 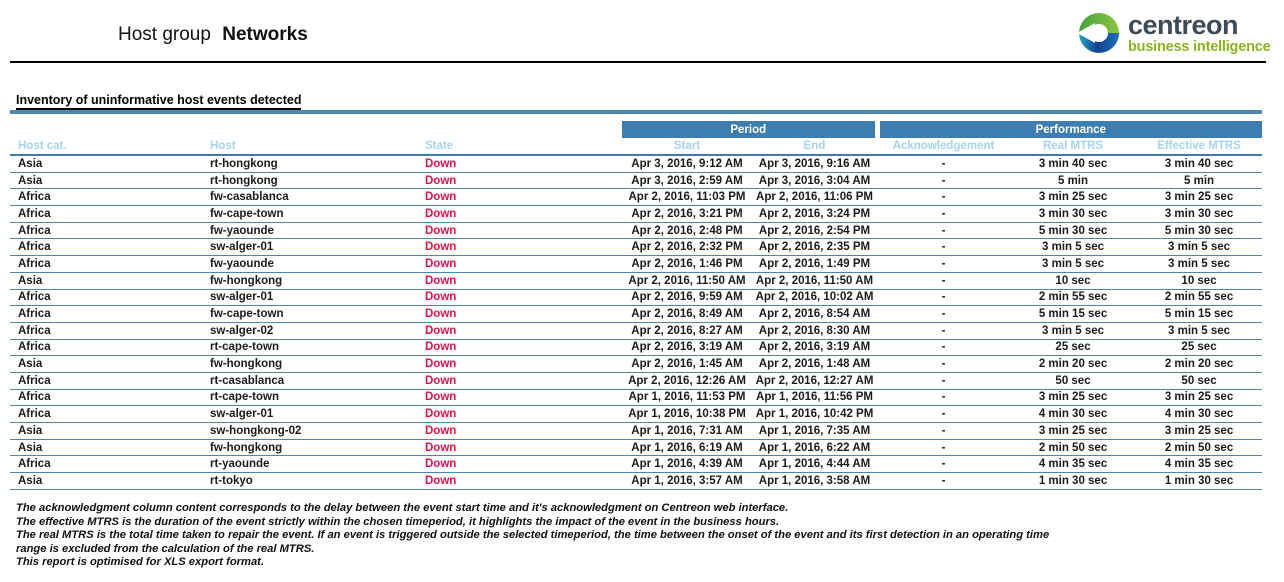 What do you see at coordinates (815, 431) in the screenshot?
I see `cell-end: Apr 1, 2016, 7:35 AM` at bounding box center [815, 431].